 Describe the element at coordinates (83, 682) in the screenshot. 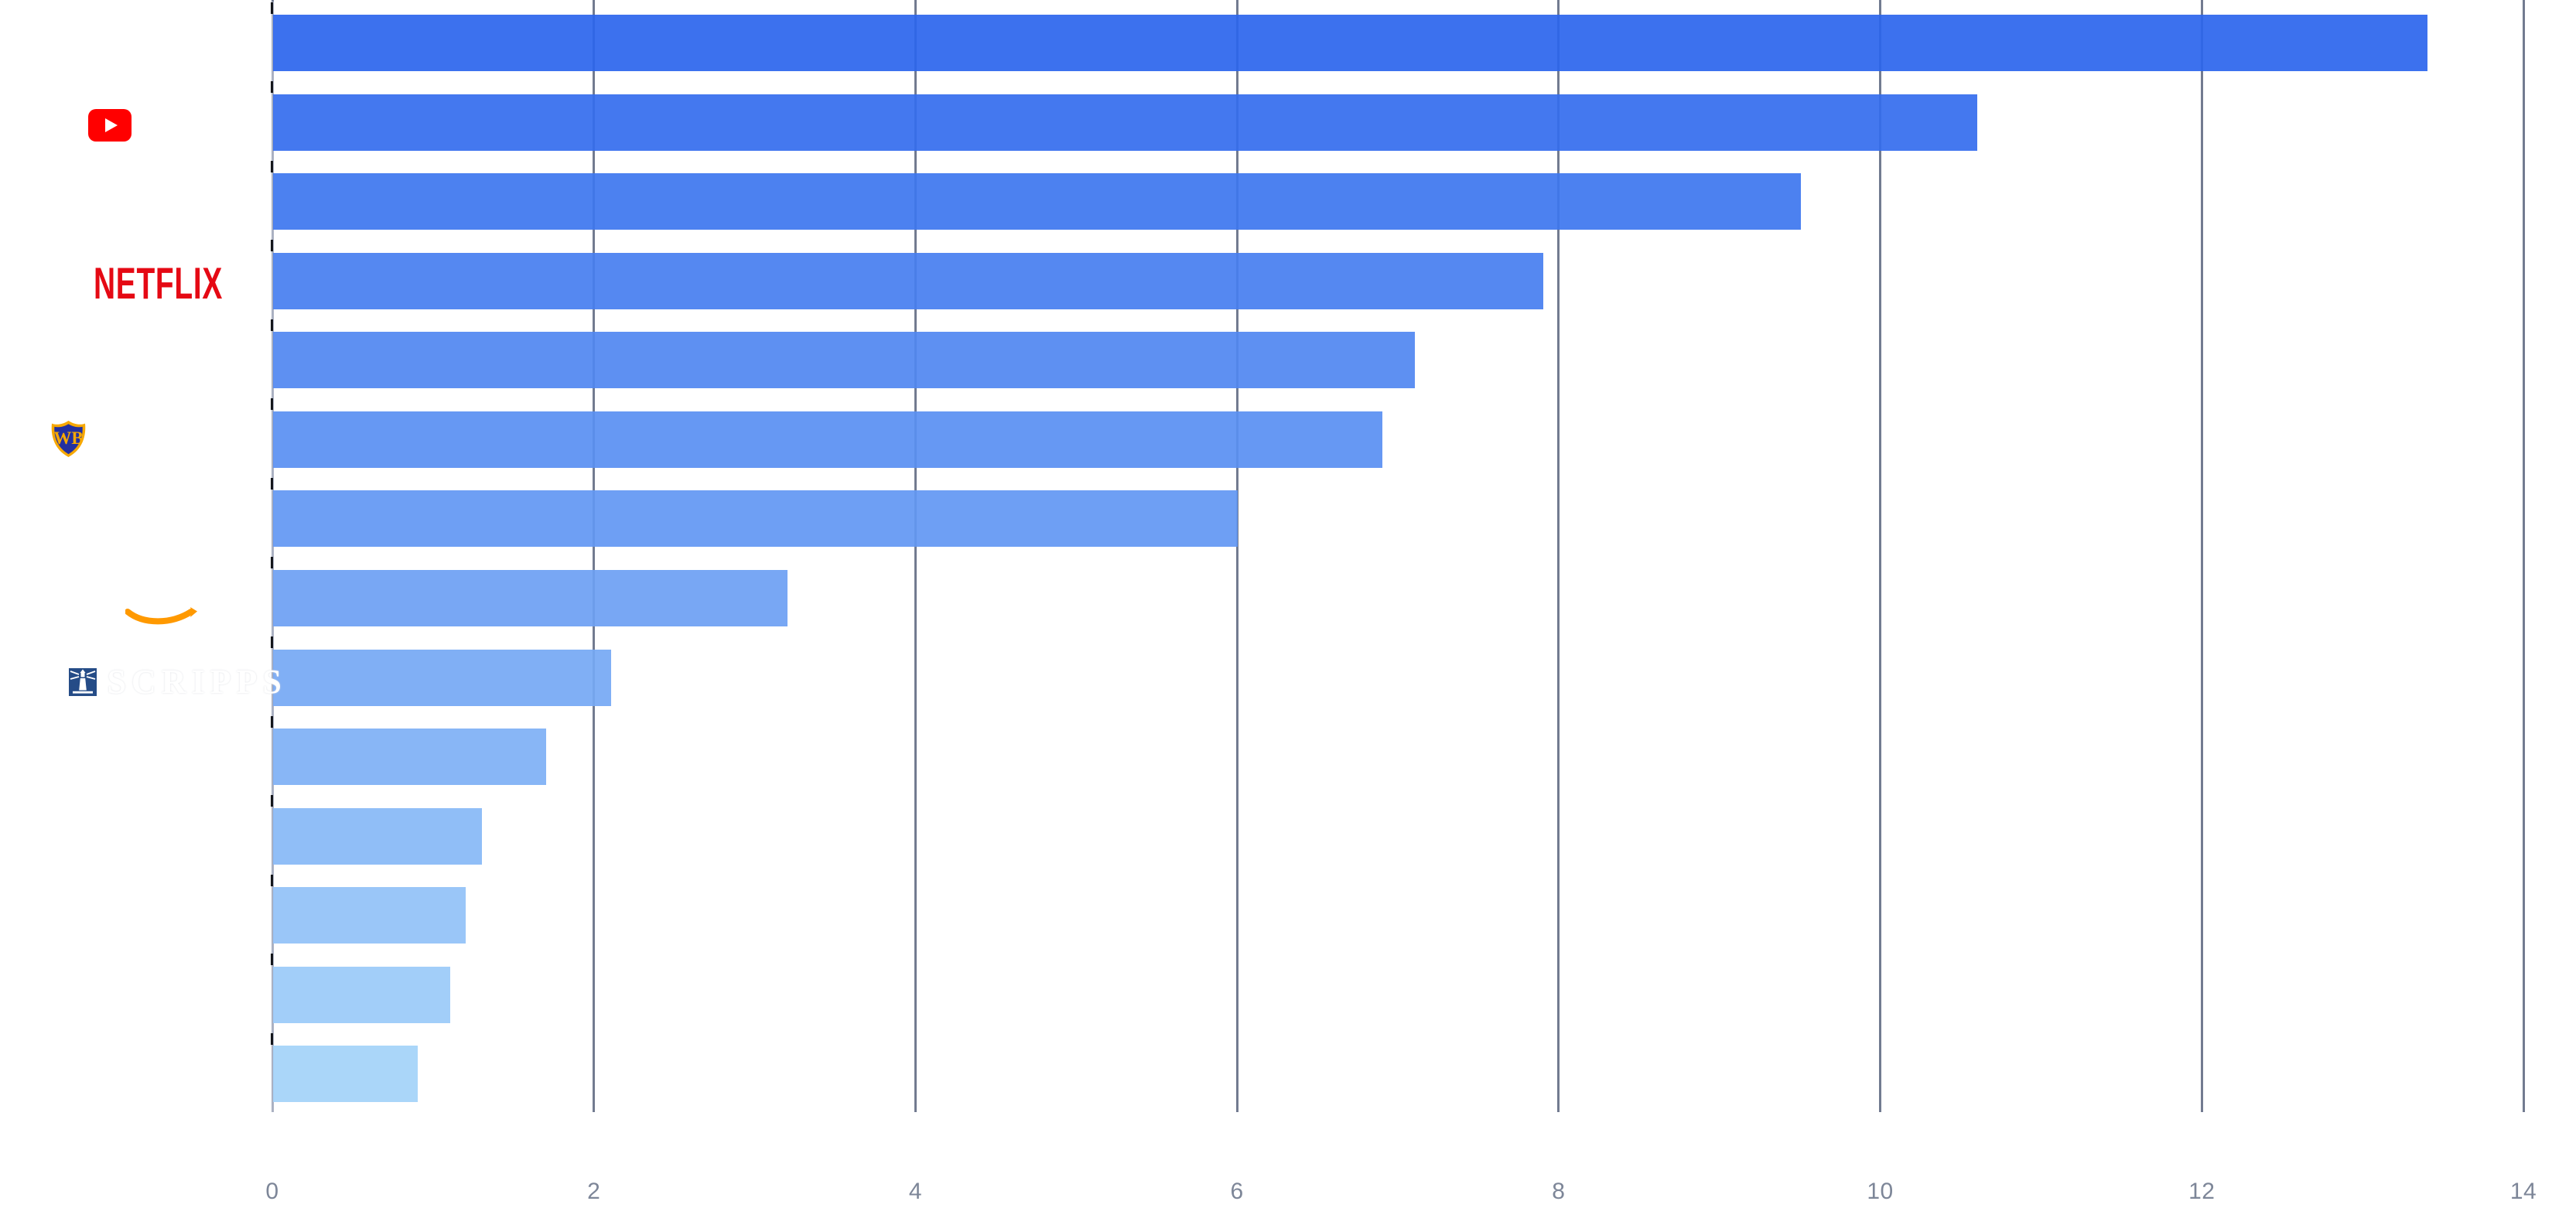

I see `scripps-lighthouse-icon` at that location.